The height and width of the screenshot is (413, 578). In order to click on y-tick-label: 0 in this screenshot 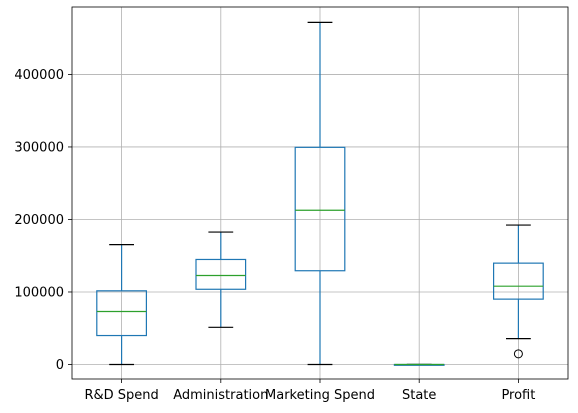, I will do `click(60, 365)`.